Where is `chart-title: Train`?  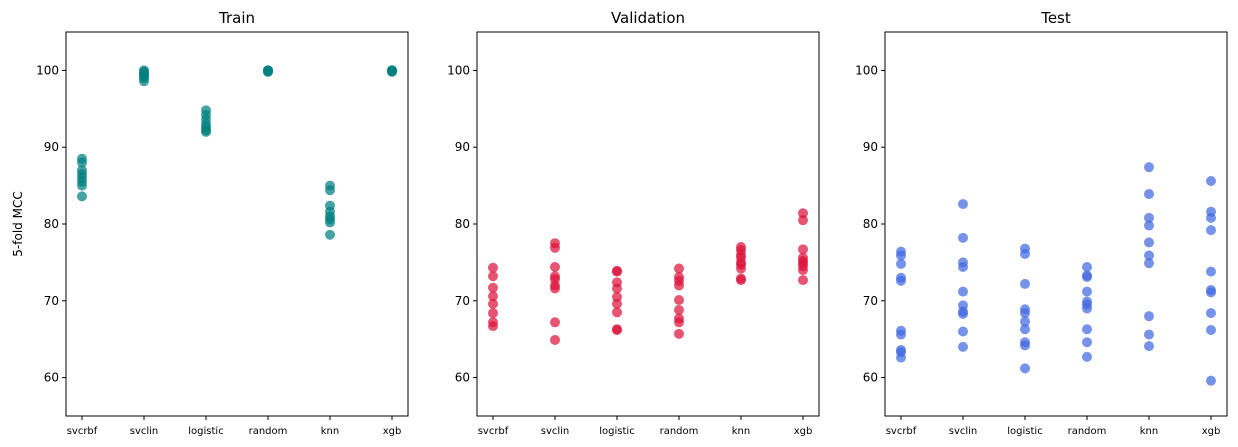
chart-title: Train is located at coordinates (236, 18).